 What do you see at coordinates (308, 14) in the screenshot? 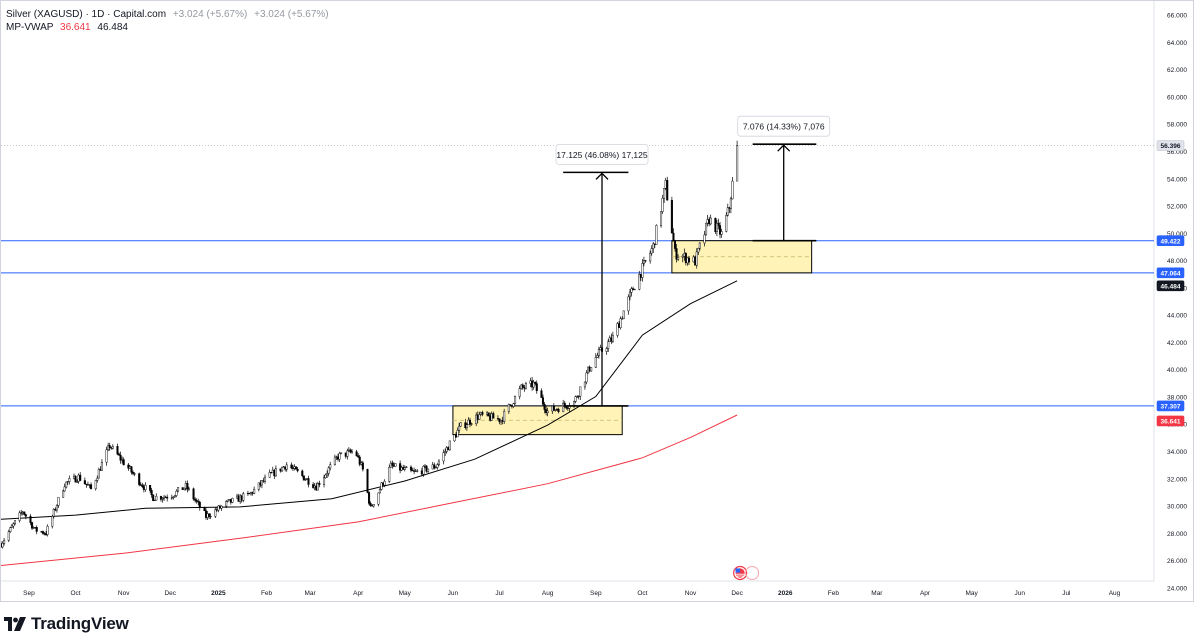
I see `change-pct-2: (+5.67%)` at bounding box center [308, 14].